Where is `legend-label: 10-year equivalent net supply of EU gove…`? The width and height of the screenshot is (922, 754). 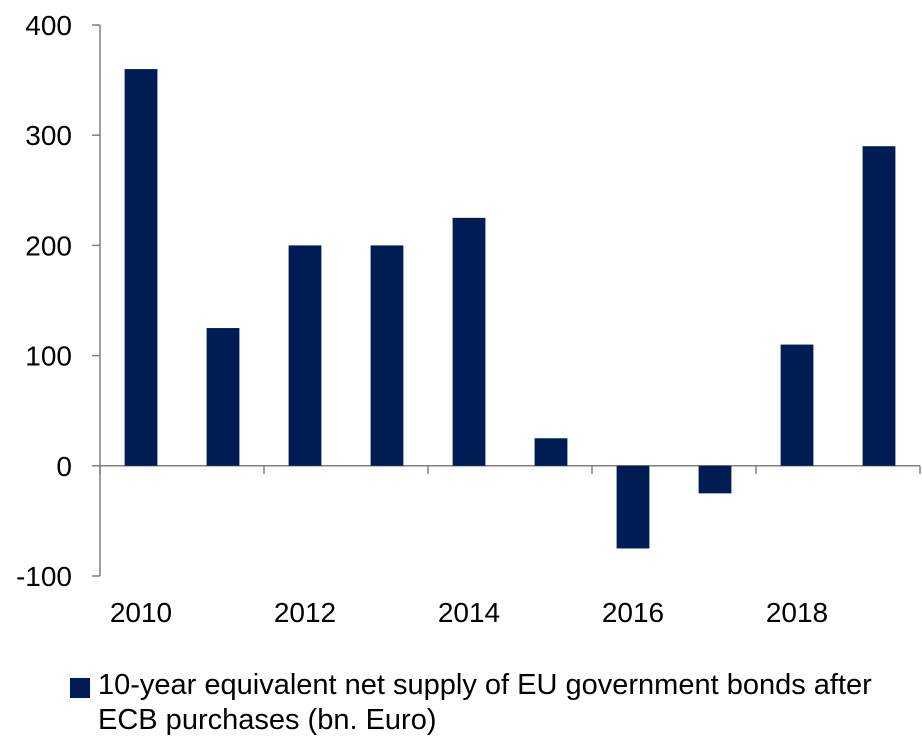 legend-label: 10-year equivalent net supply of EU gove… is located at coordinates (485, 702).